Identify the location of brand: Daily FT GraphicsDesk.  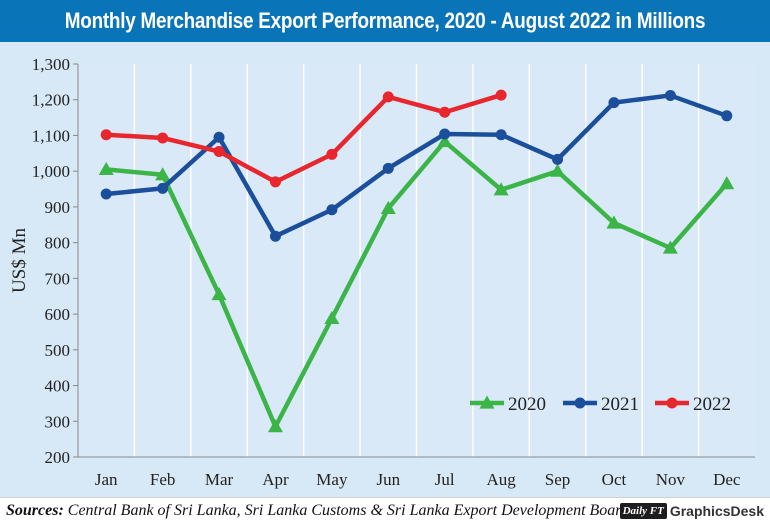
(691, 511).